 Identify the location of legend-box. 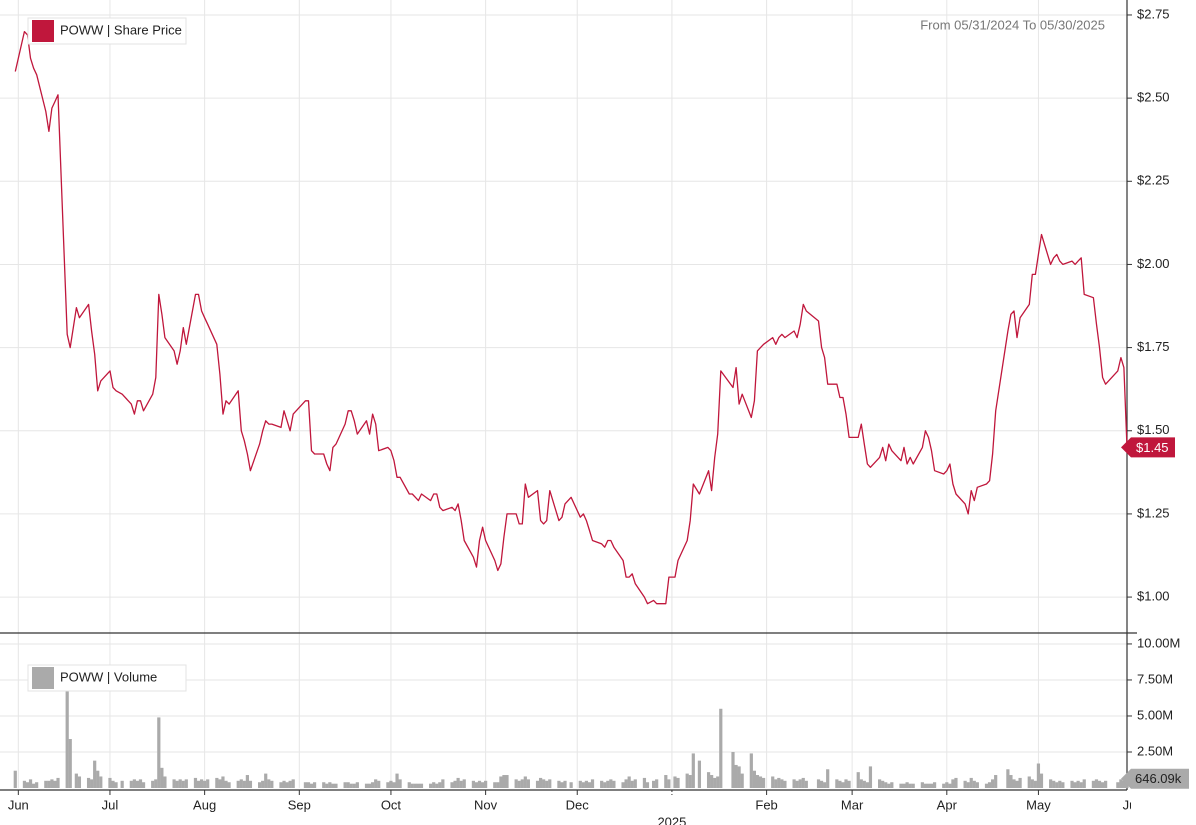
(107, 678).